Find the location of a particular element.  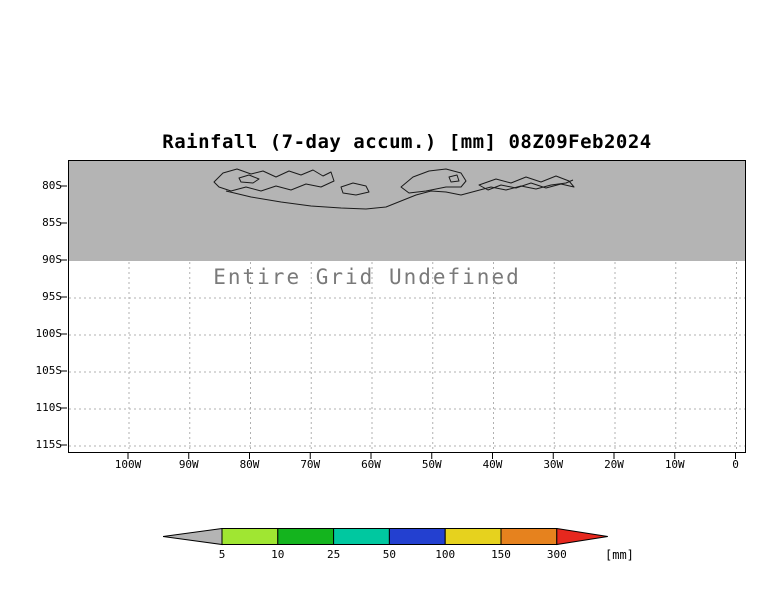

x-tick-label: 20W is located at coordinates (614, 464).